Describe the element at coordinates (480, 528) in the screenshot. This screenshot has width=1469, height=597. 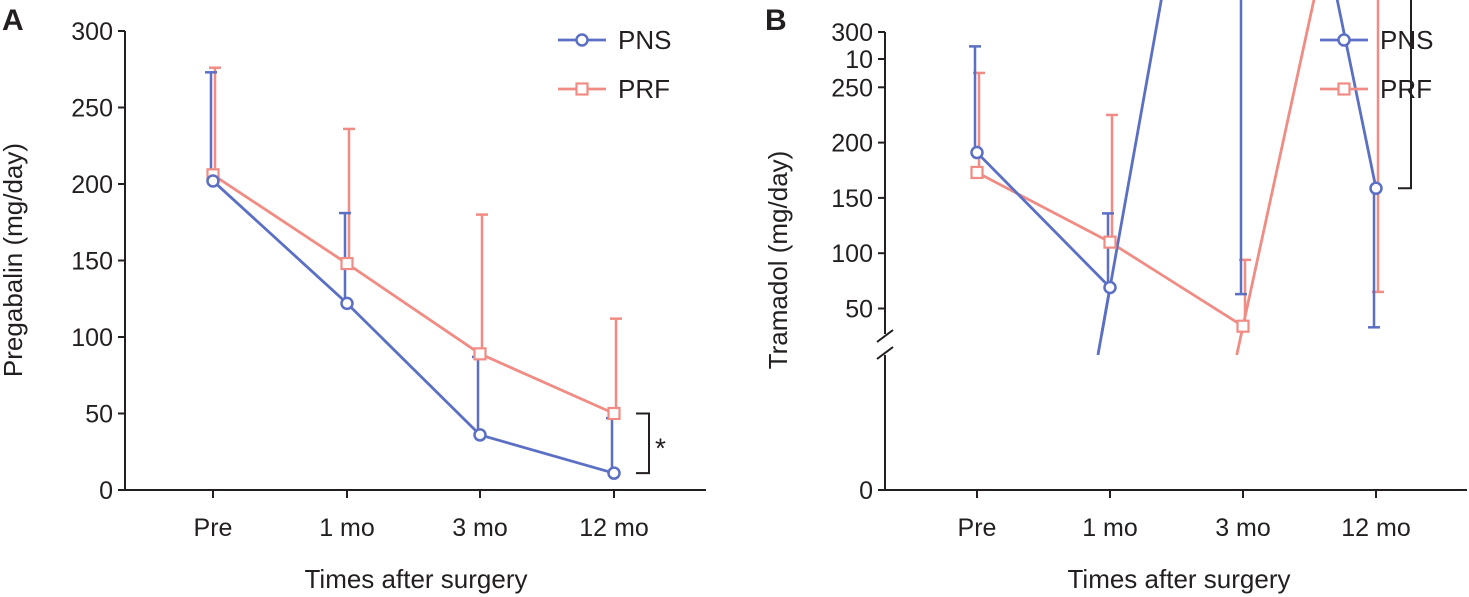
I see `pa-x-tick-label: 3 mo` at that location.